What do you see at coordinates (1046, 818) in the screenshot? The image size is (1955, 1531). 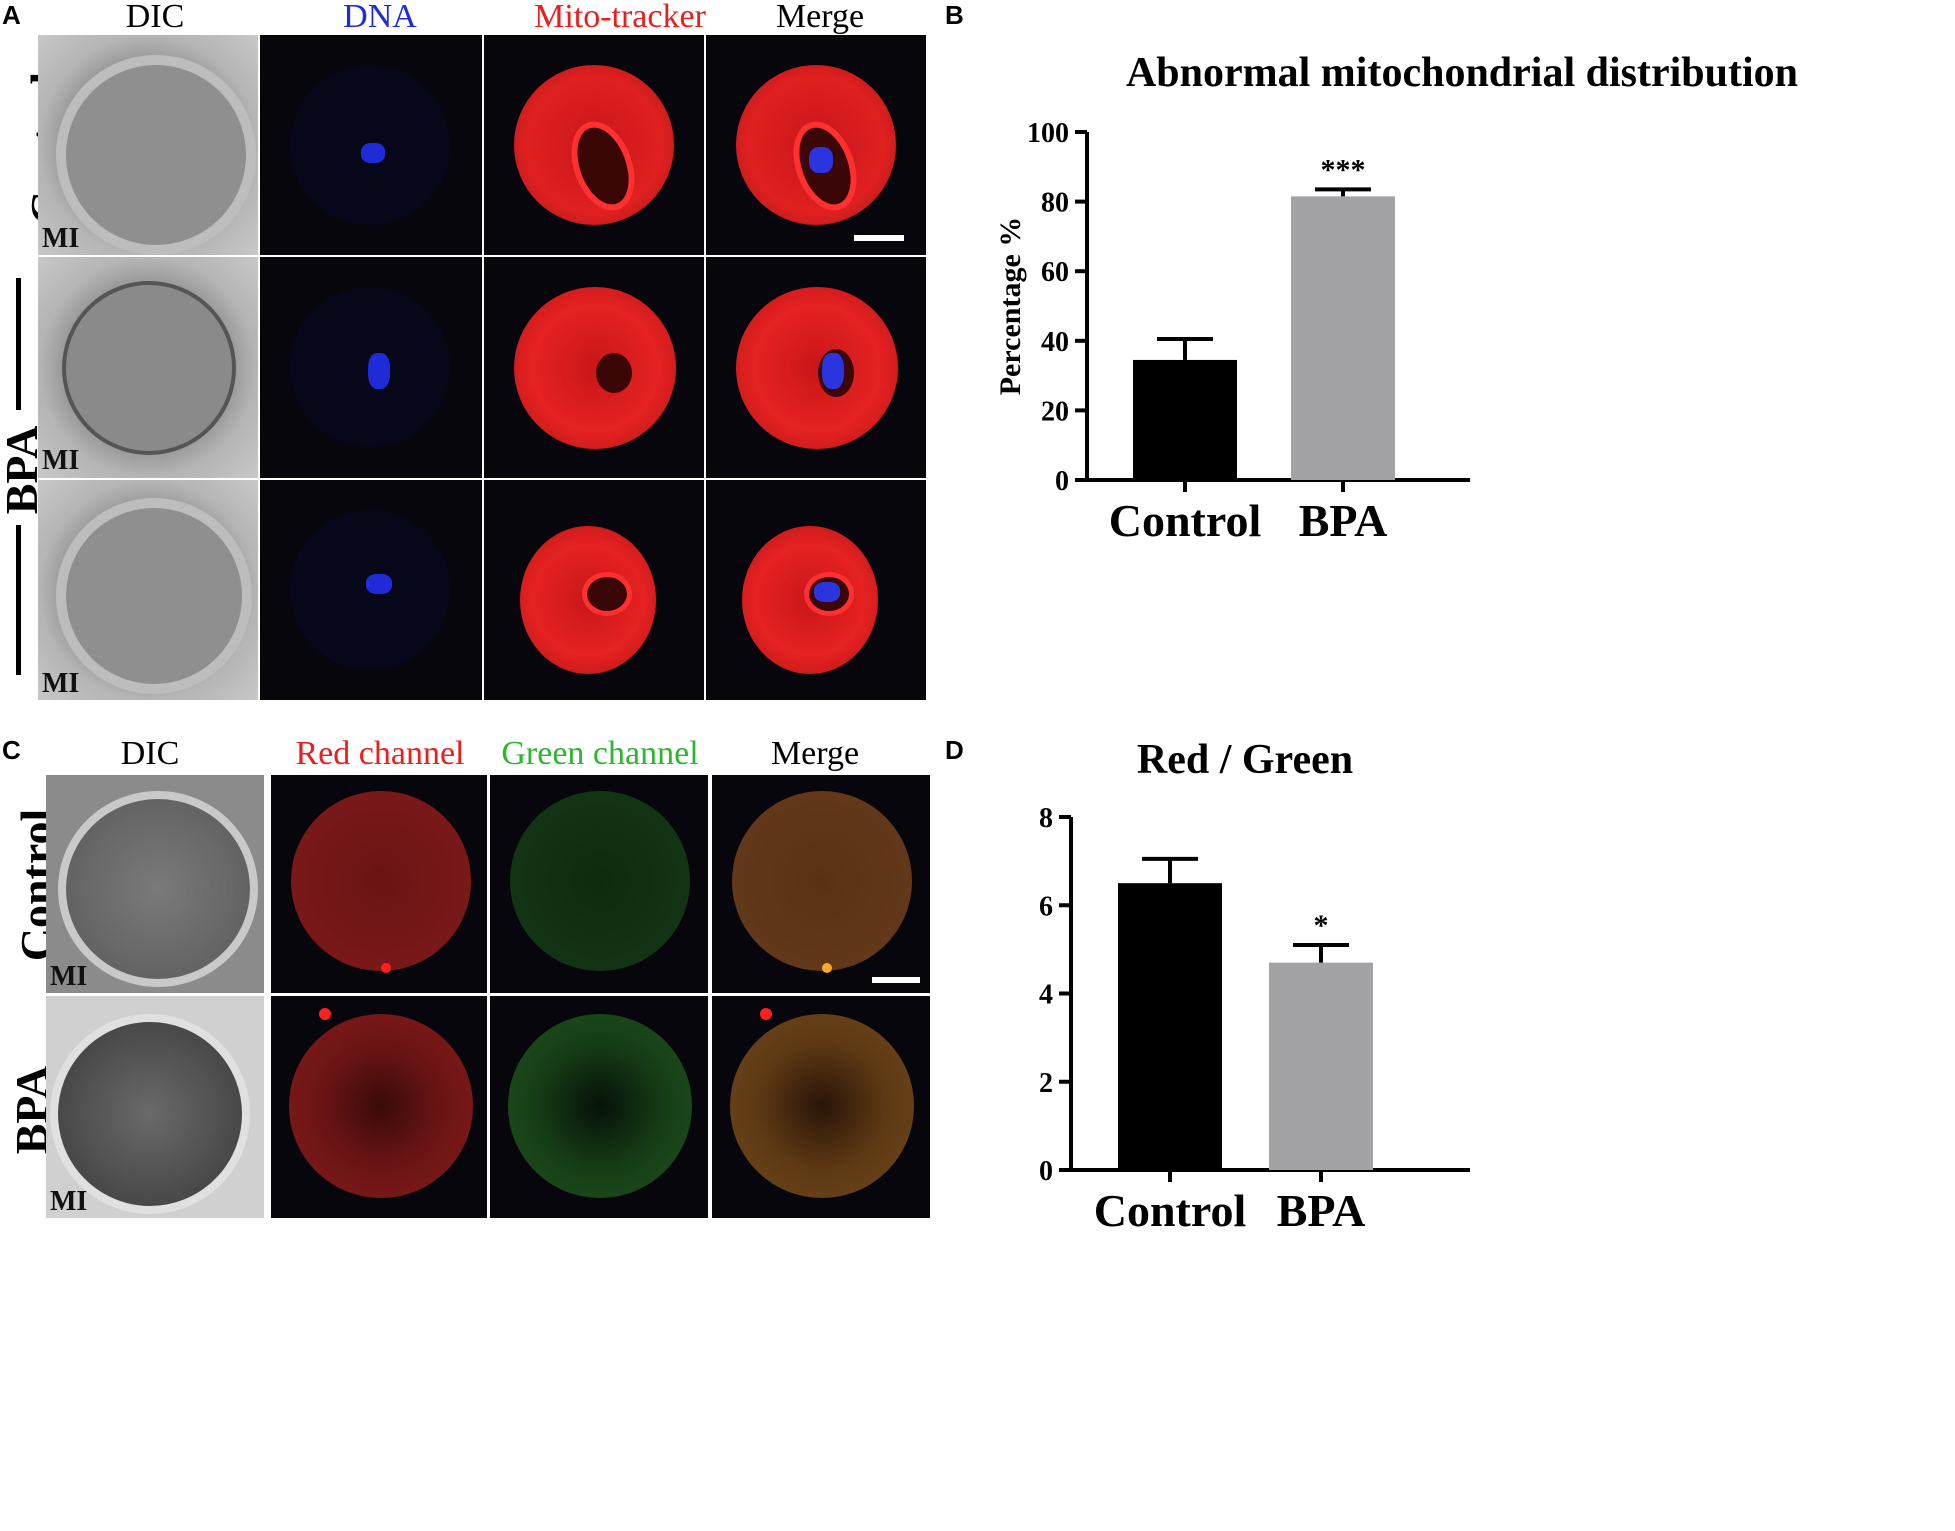 I see `y-tick-label: 8` at bounding box center [1046, 818].